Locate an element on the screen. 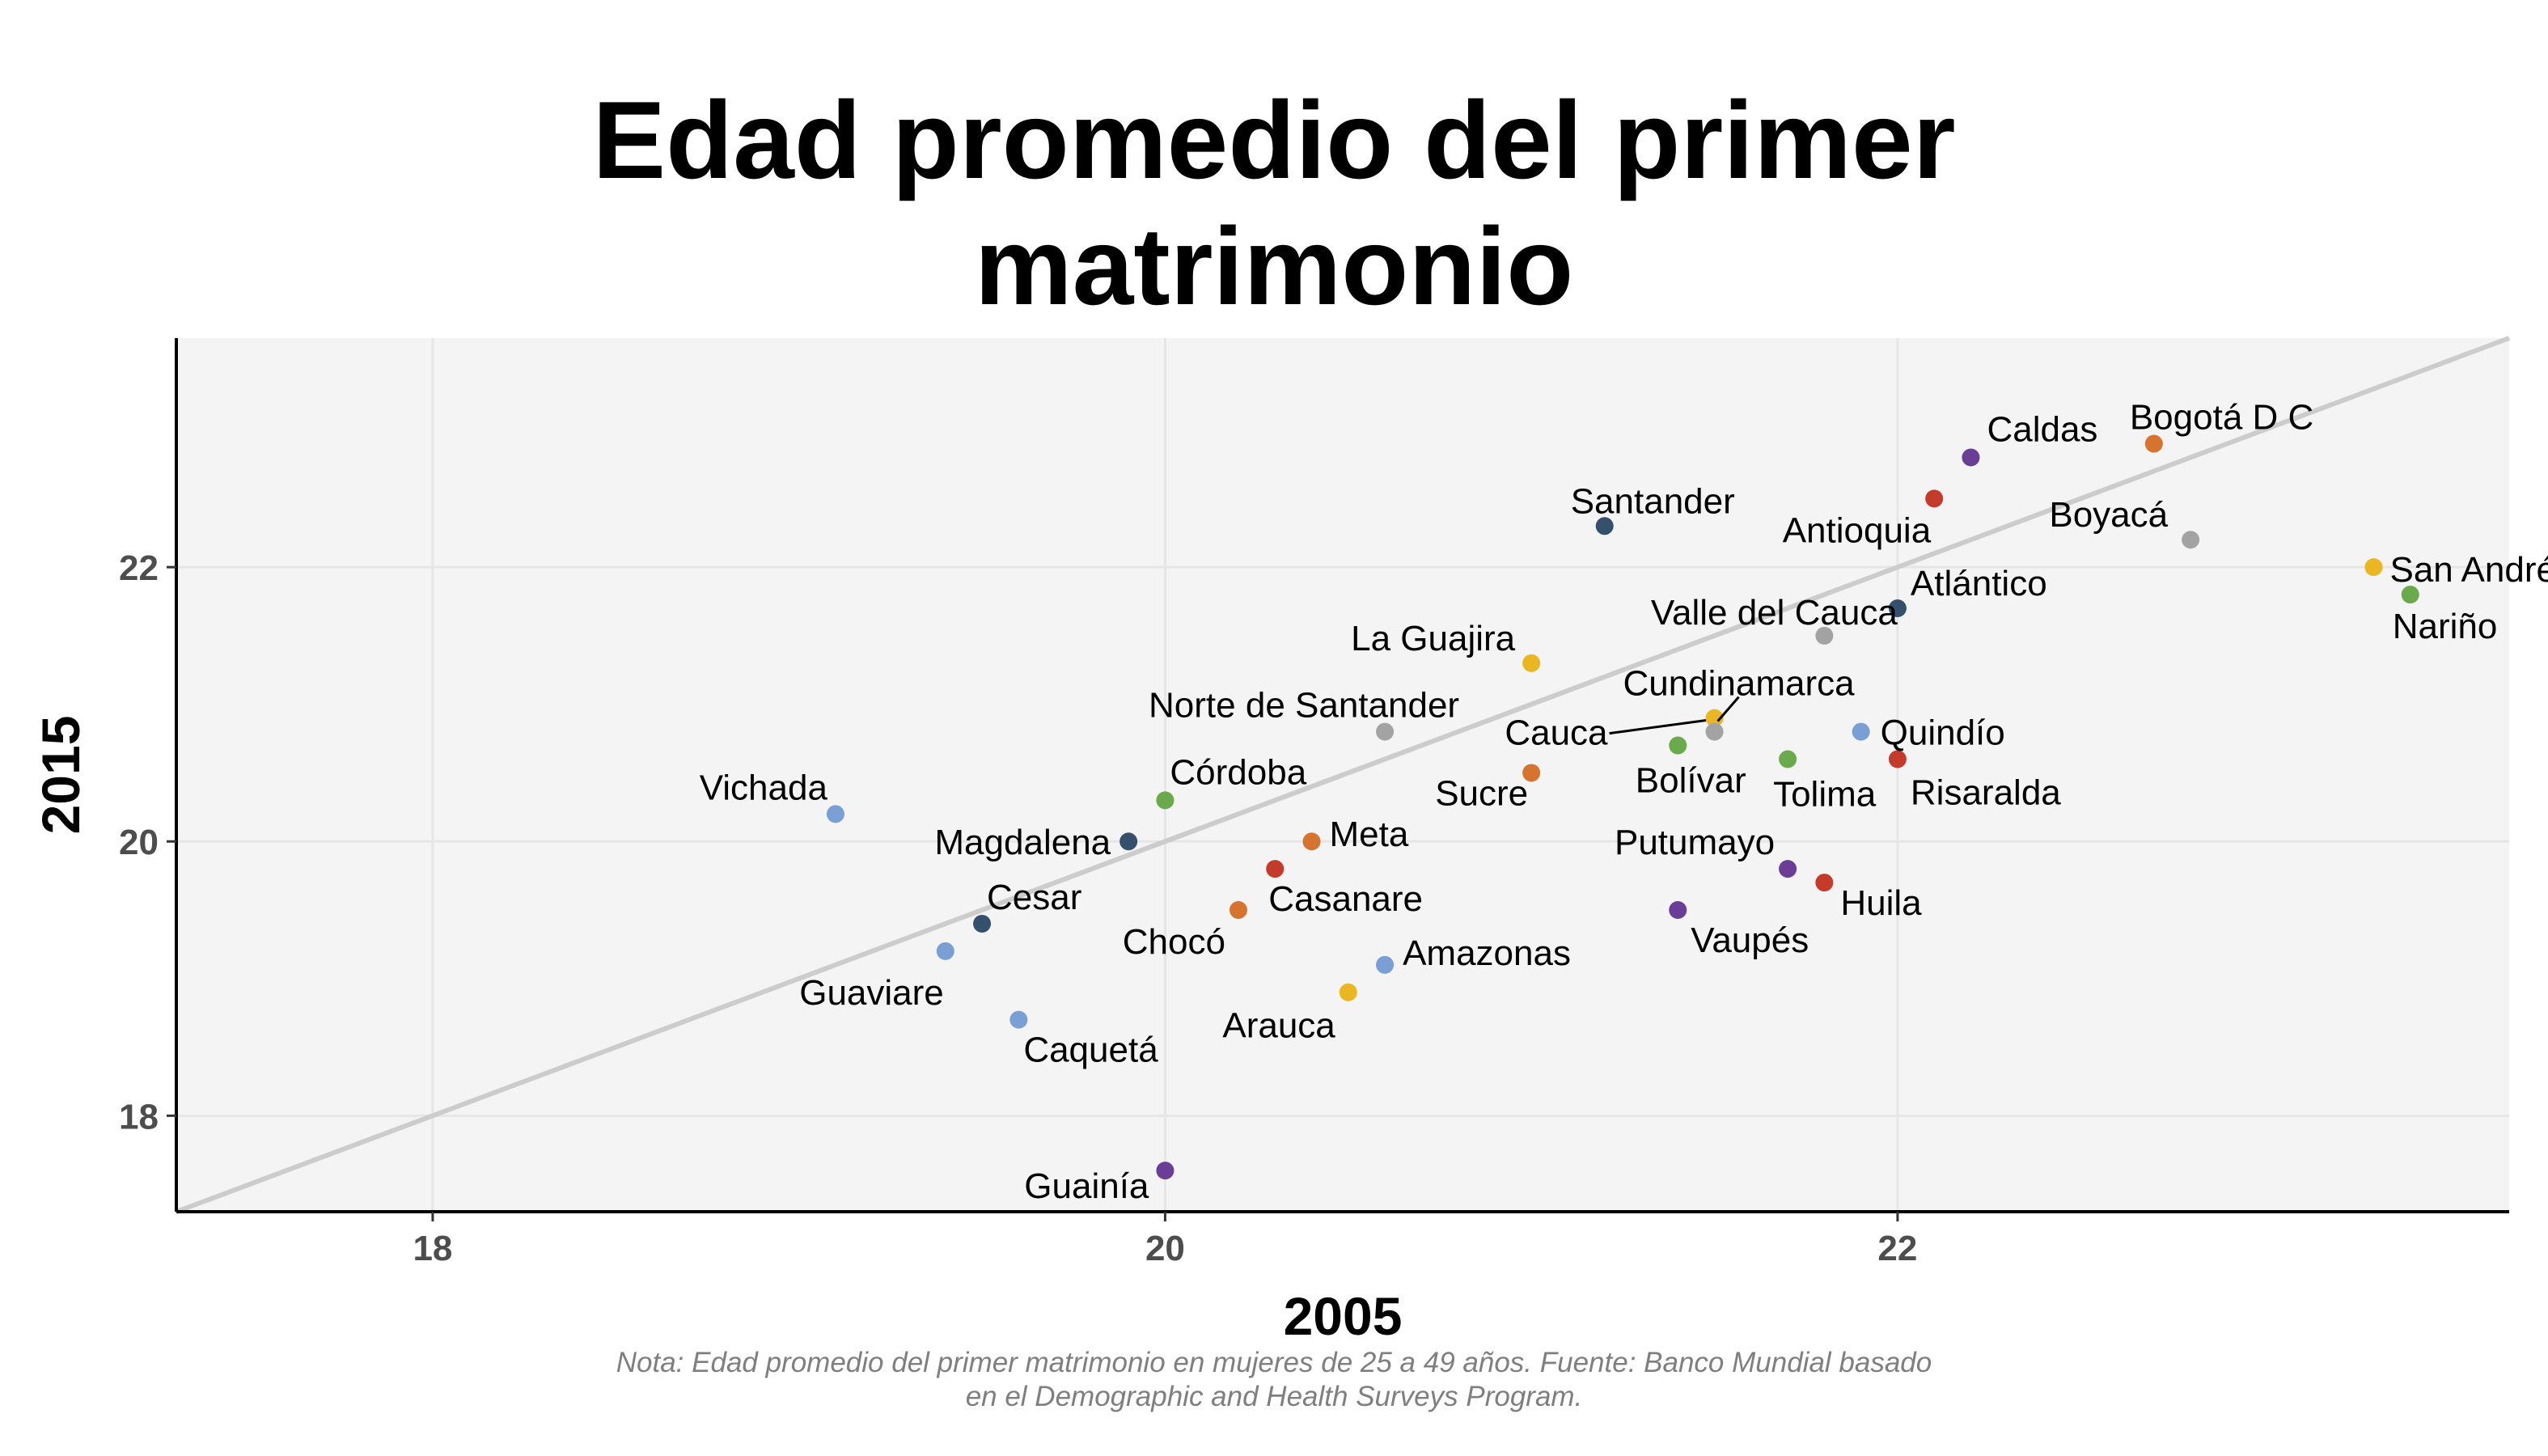 The height and width of the screenshot is (1456, 2548). point-cordoba is located at coordinates (1165, 800).